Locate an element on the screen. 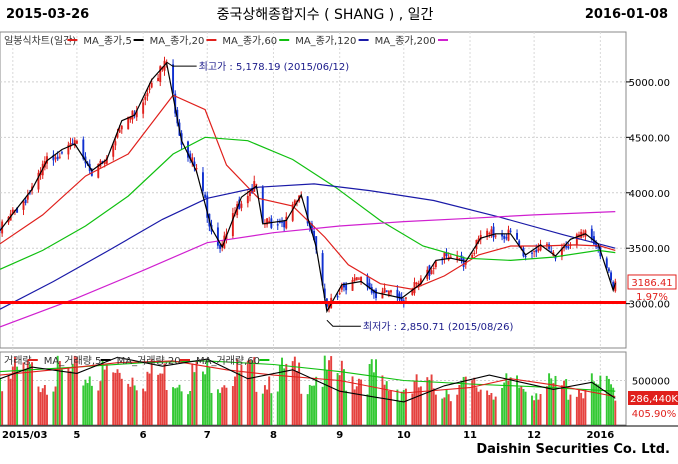  x-tick-label: 10 is located at coordinates (404, 435).